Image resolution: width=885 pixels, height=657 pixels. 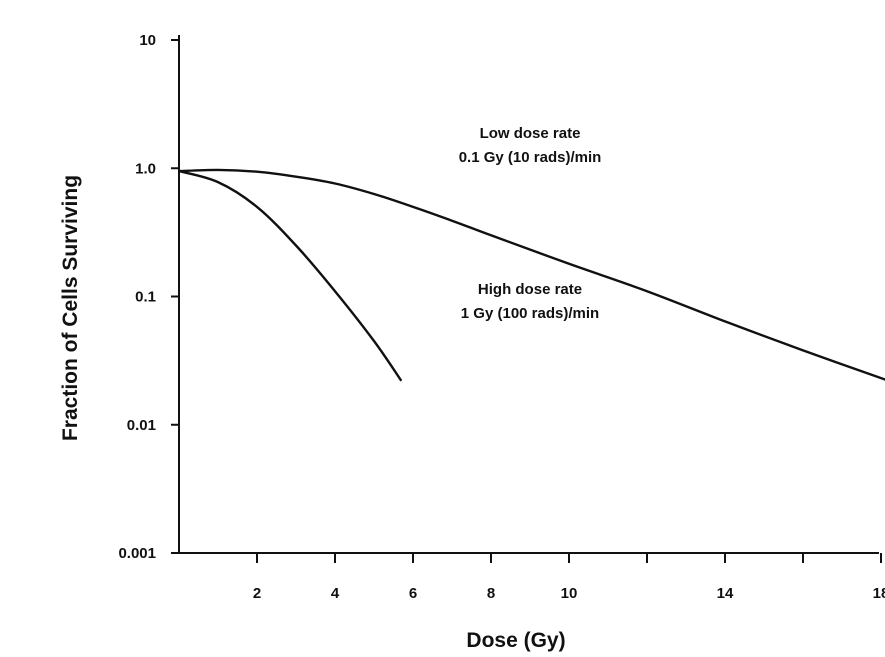 What do you see at coordinates (491, 593) in the screenshot?
I see `x-tick-label: 8` at bounding box center [491, 593].